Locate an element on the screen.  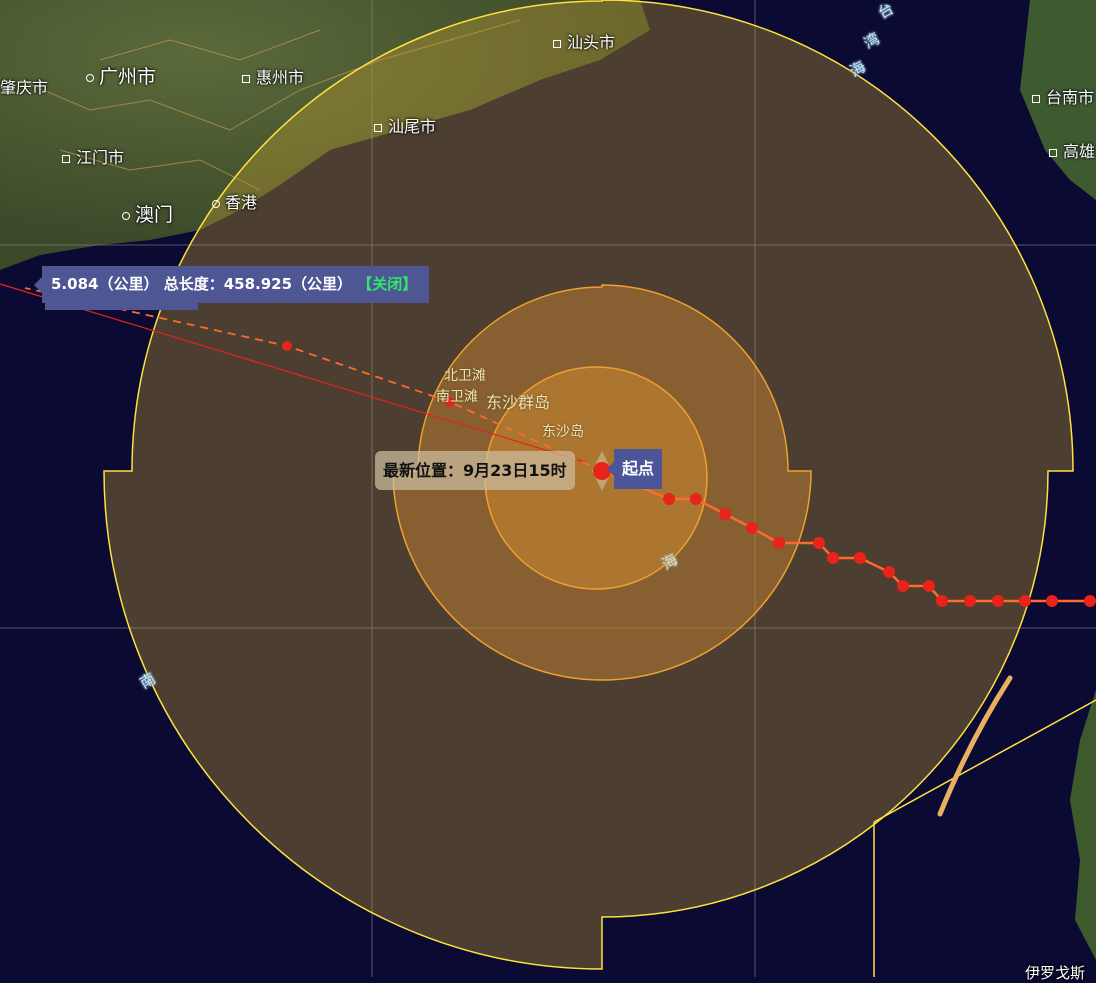
city-name: 广州市 is located at coordinates (128, 77).